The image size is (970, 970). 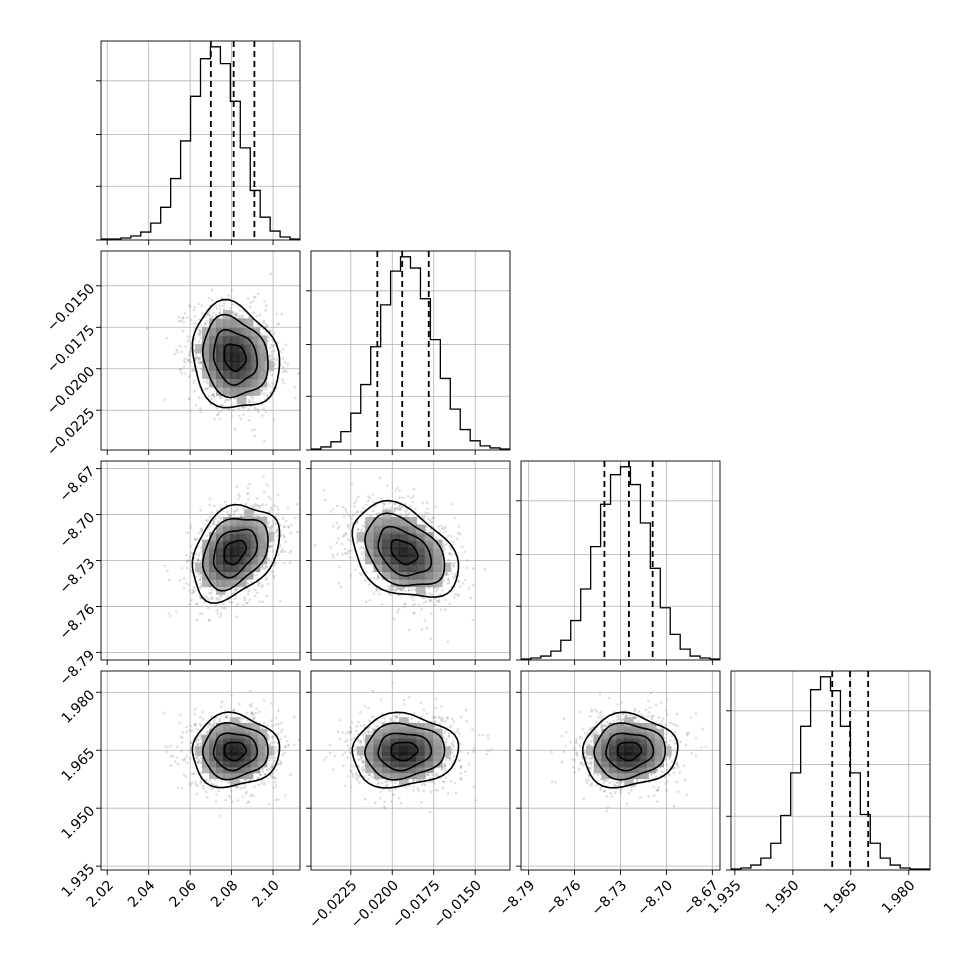 I want to click on density-group, so click(x=231, y=548).